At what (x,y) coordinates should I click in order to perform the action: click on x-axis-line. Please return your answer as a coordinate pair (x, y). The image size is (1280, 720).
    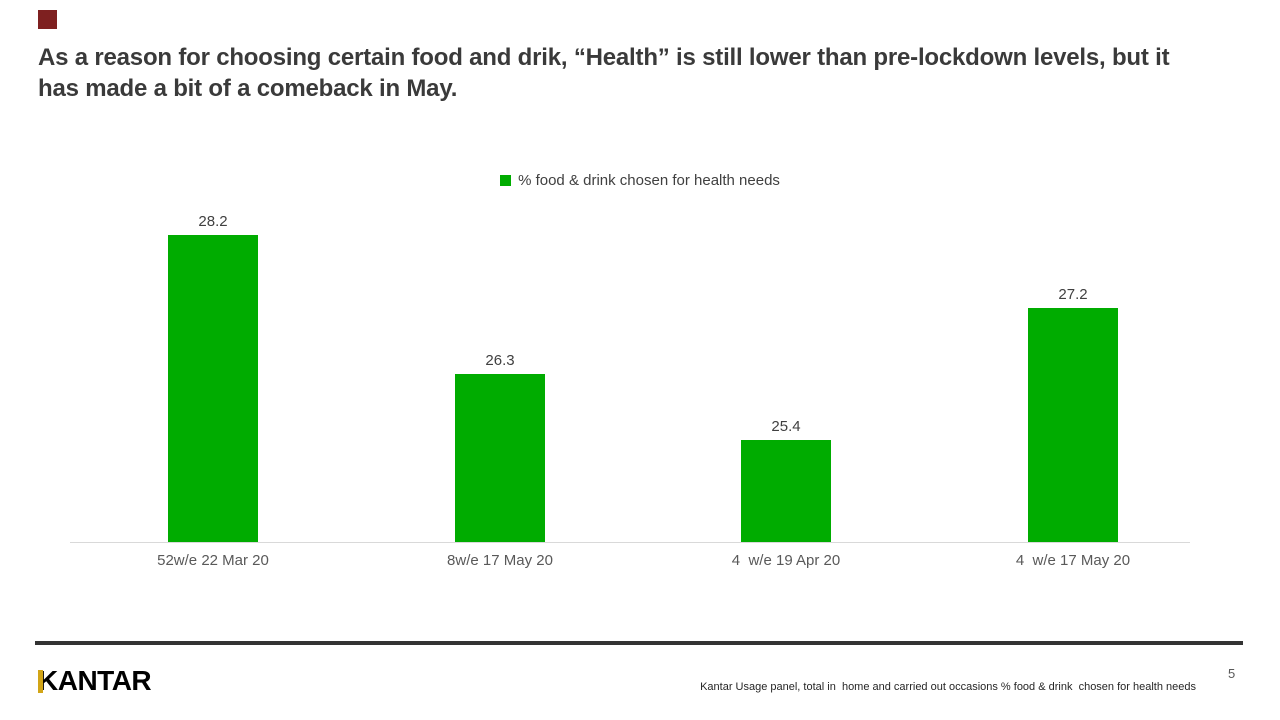
    Looking at the image, I should click on (630, 542).